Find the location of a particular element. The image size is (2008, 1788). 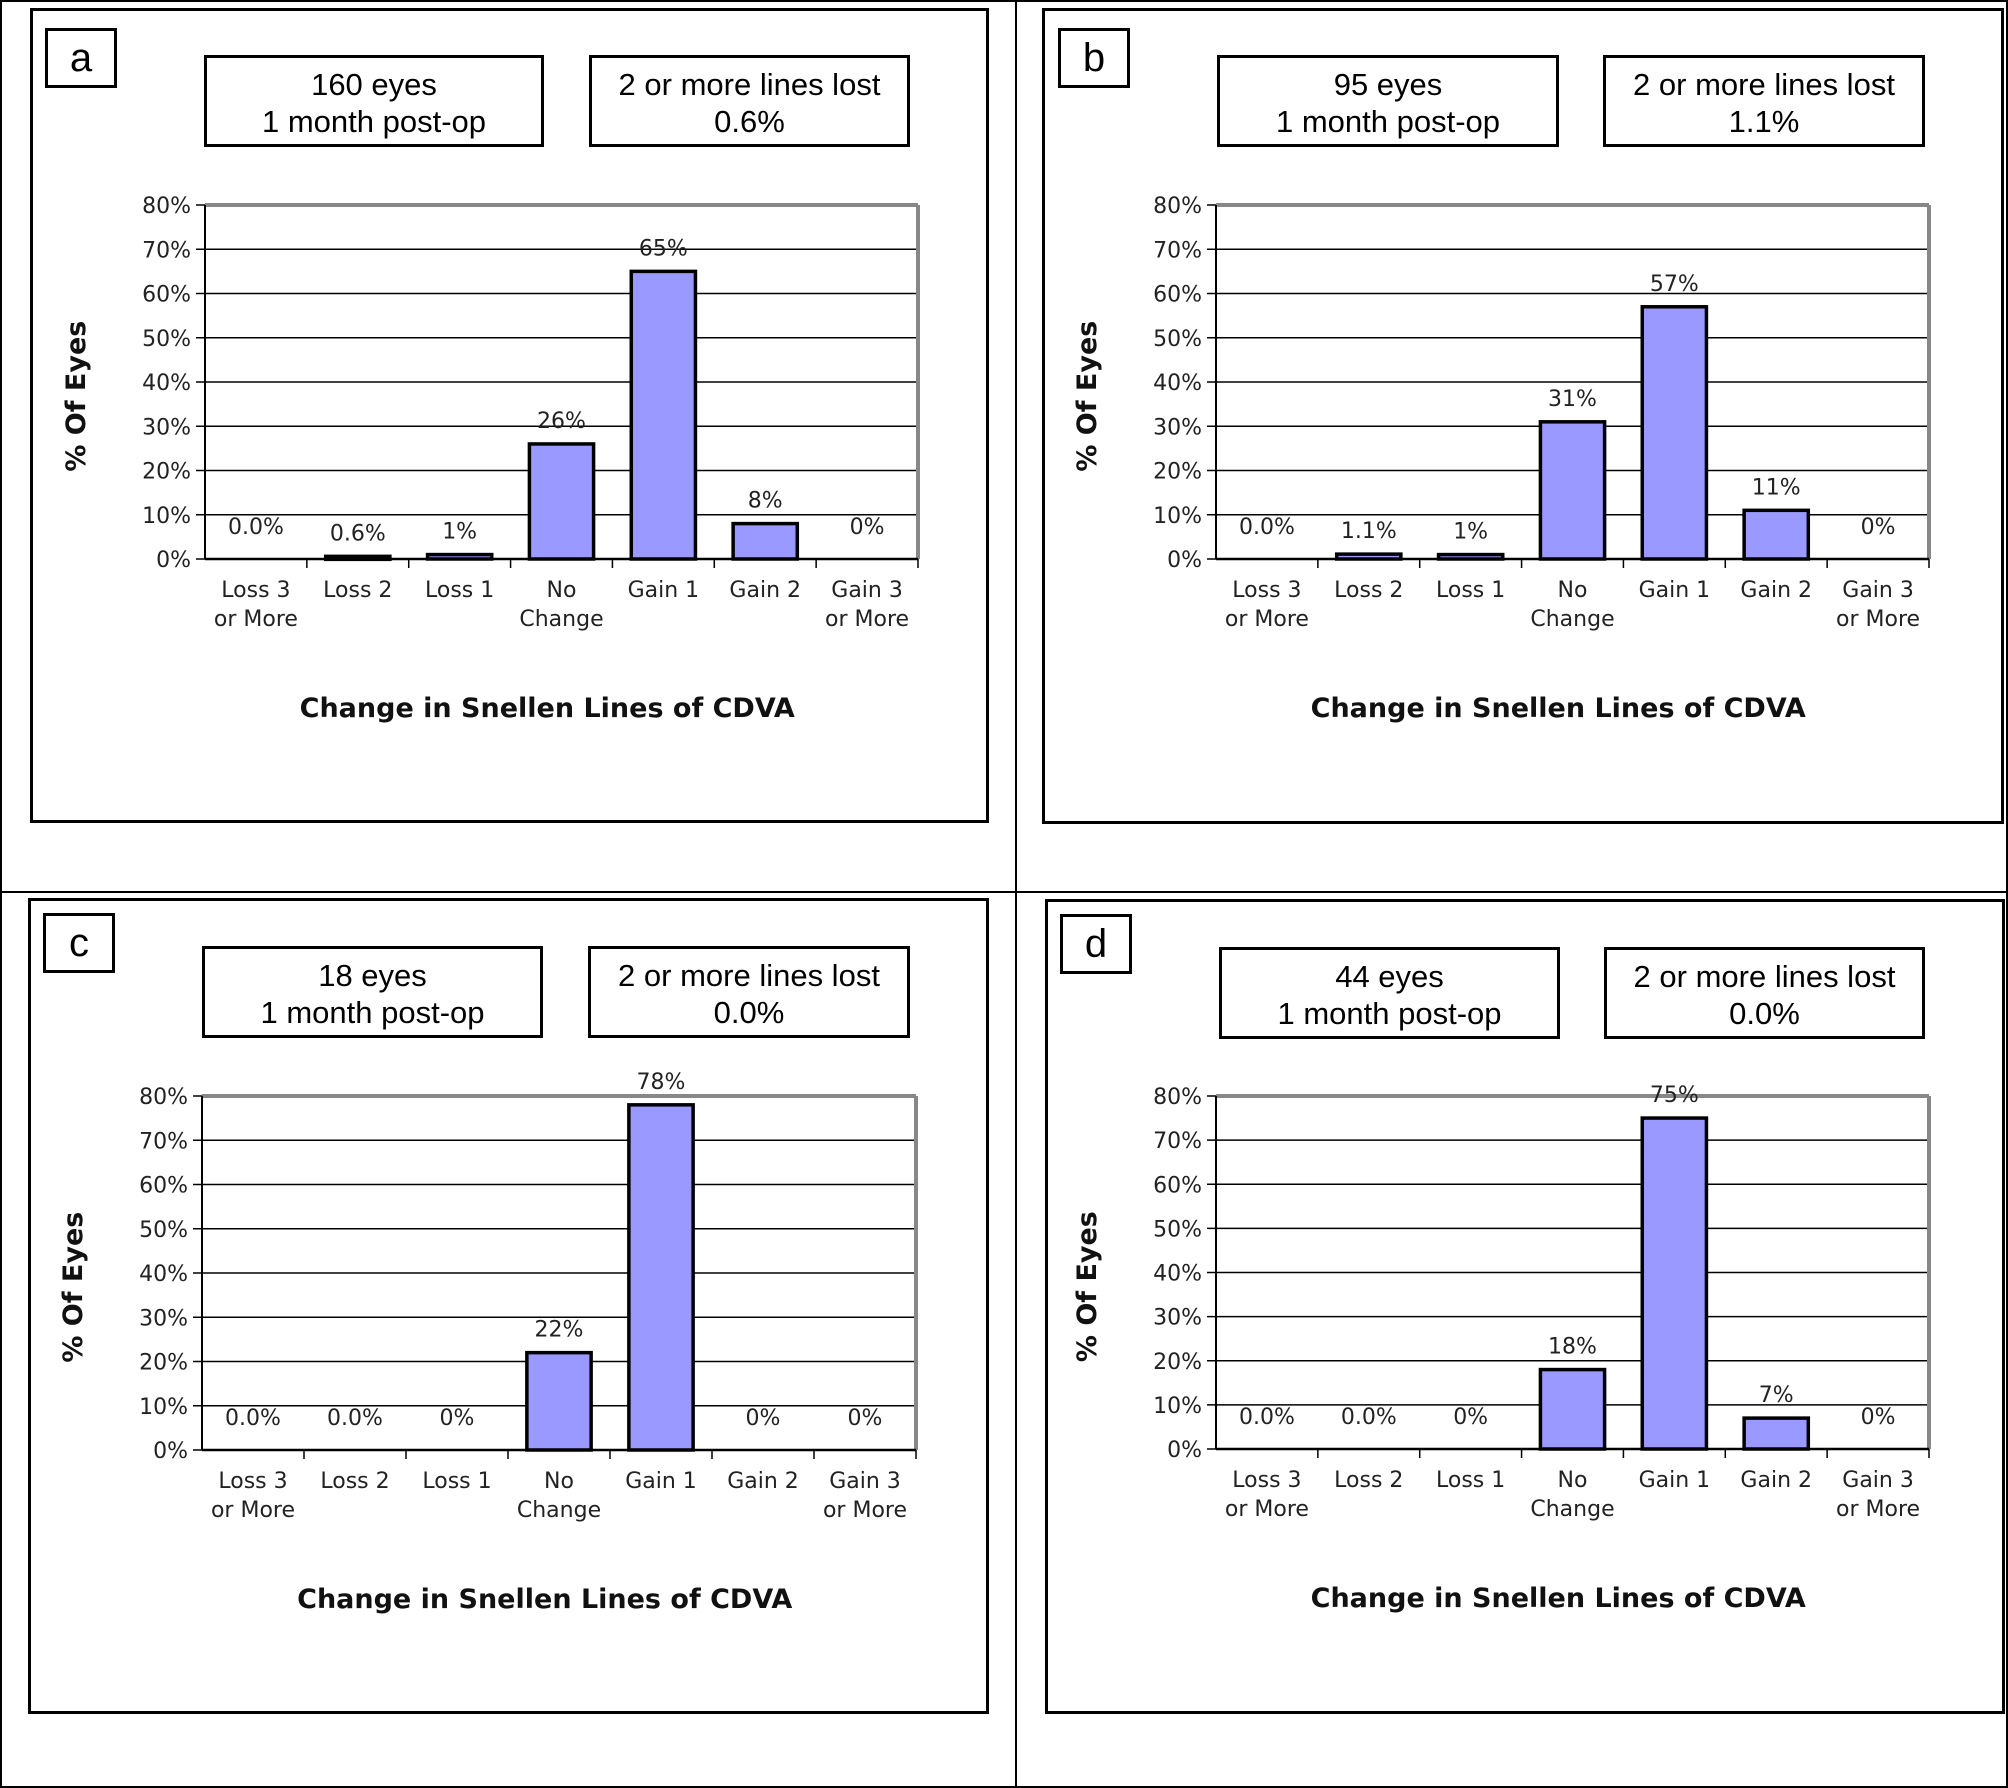

panel-a-lost-line1: 2 or more lines lost is located at coordinates (749, 84).